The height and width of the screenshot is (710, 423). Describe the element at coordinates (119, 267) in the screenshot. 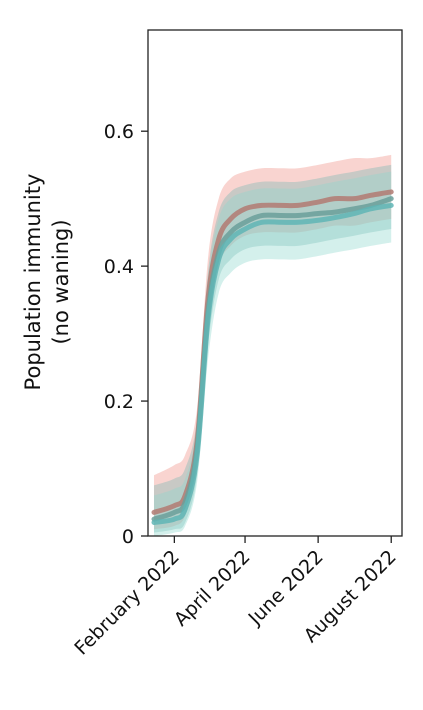

I see `y-tick-label: 0.4` at that location.